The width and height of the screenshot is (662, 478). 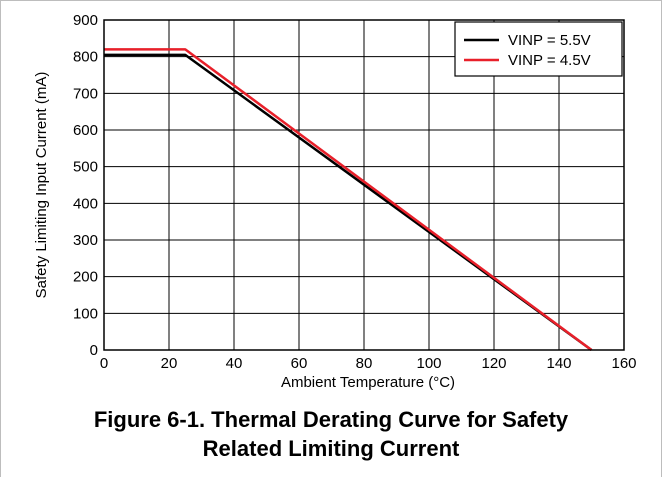 I want to click on x-tick-labels: 0 20 40 60 80 100 120 140 160, so click(x=368, y=363).